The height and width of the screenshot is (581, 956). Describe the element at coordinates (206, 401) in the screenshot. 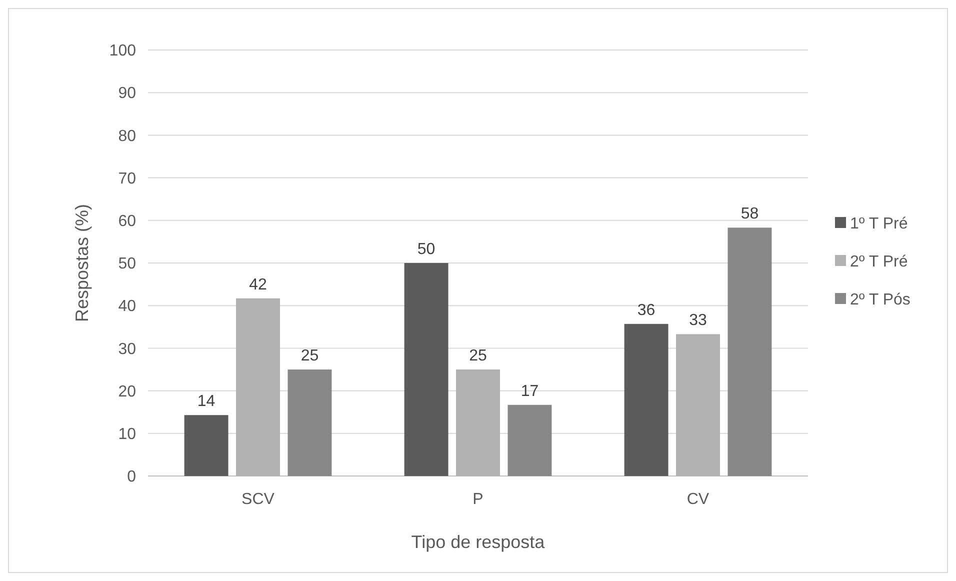

I see `data-label: 14` at that location.